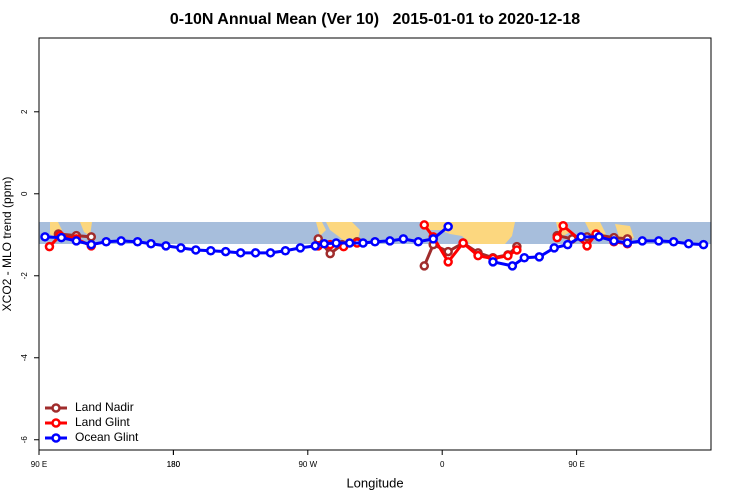 This screenshot has width=750, height=500. Describe the element at coordinates (24, 111) in the screenshot. I see `y-tick-label: 2` at that location.